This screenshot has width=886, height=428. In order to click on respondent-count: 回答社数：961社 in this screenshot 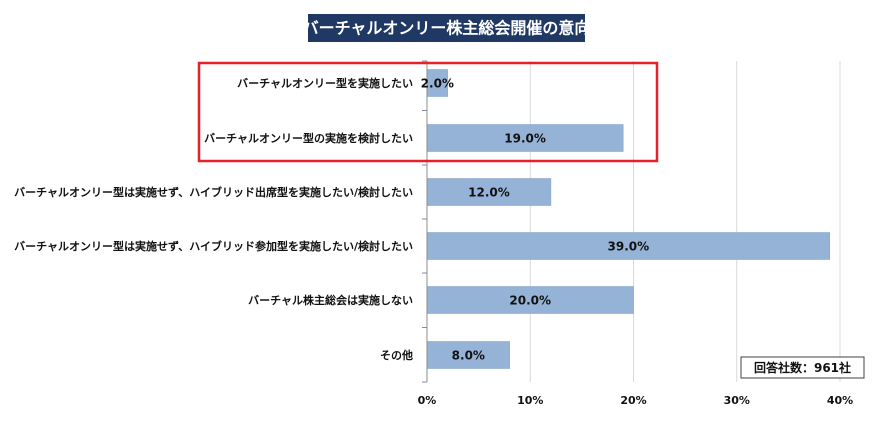, I will do `click(802, 367)`.